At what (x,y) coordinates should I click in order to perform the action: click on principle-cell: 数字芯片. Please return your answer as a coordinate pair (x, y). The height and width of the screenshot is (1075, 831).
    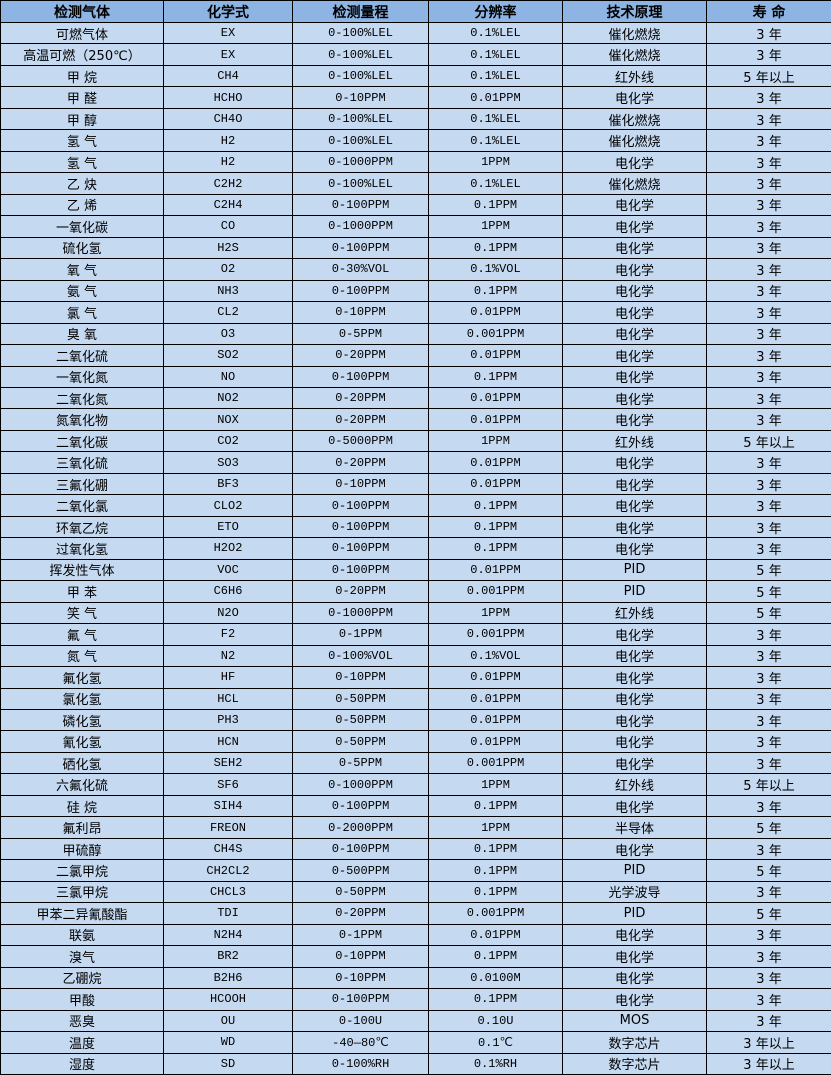
    Looking at the image, I should click on (634, 1063).